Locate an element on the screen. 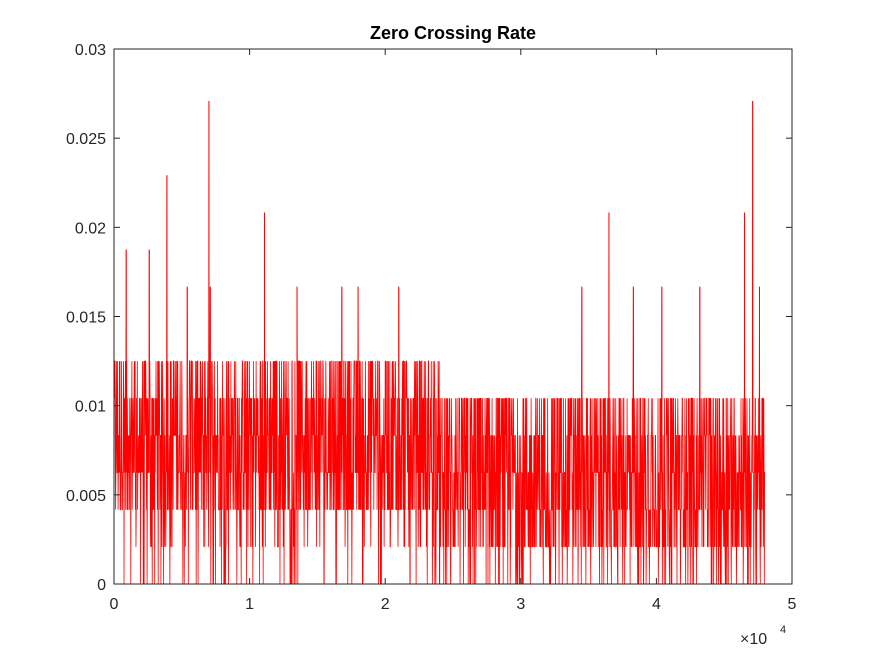  y-tick-label: 0.005 is located at coordinates (86, 496).